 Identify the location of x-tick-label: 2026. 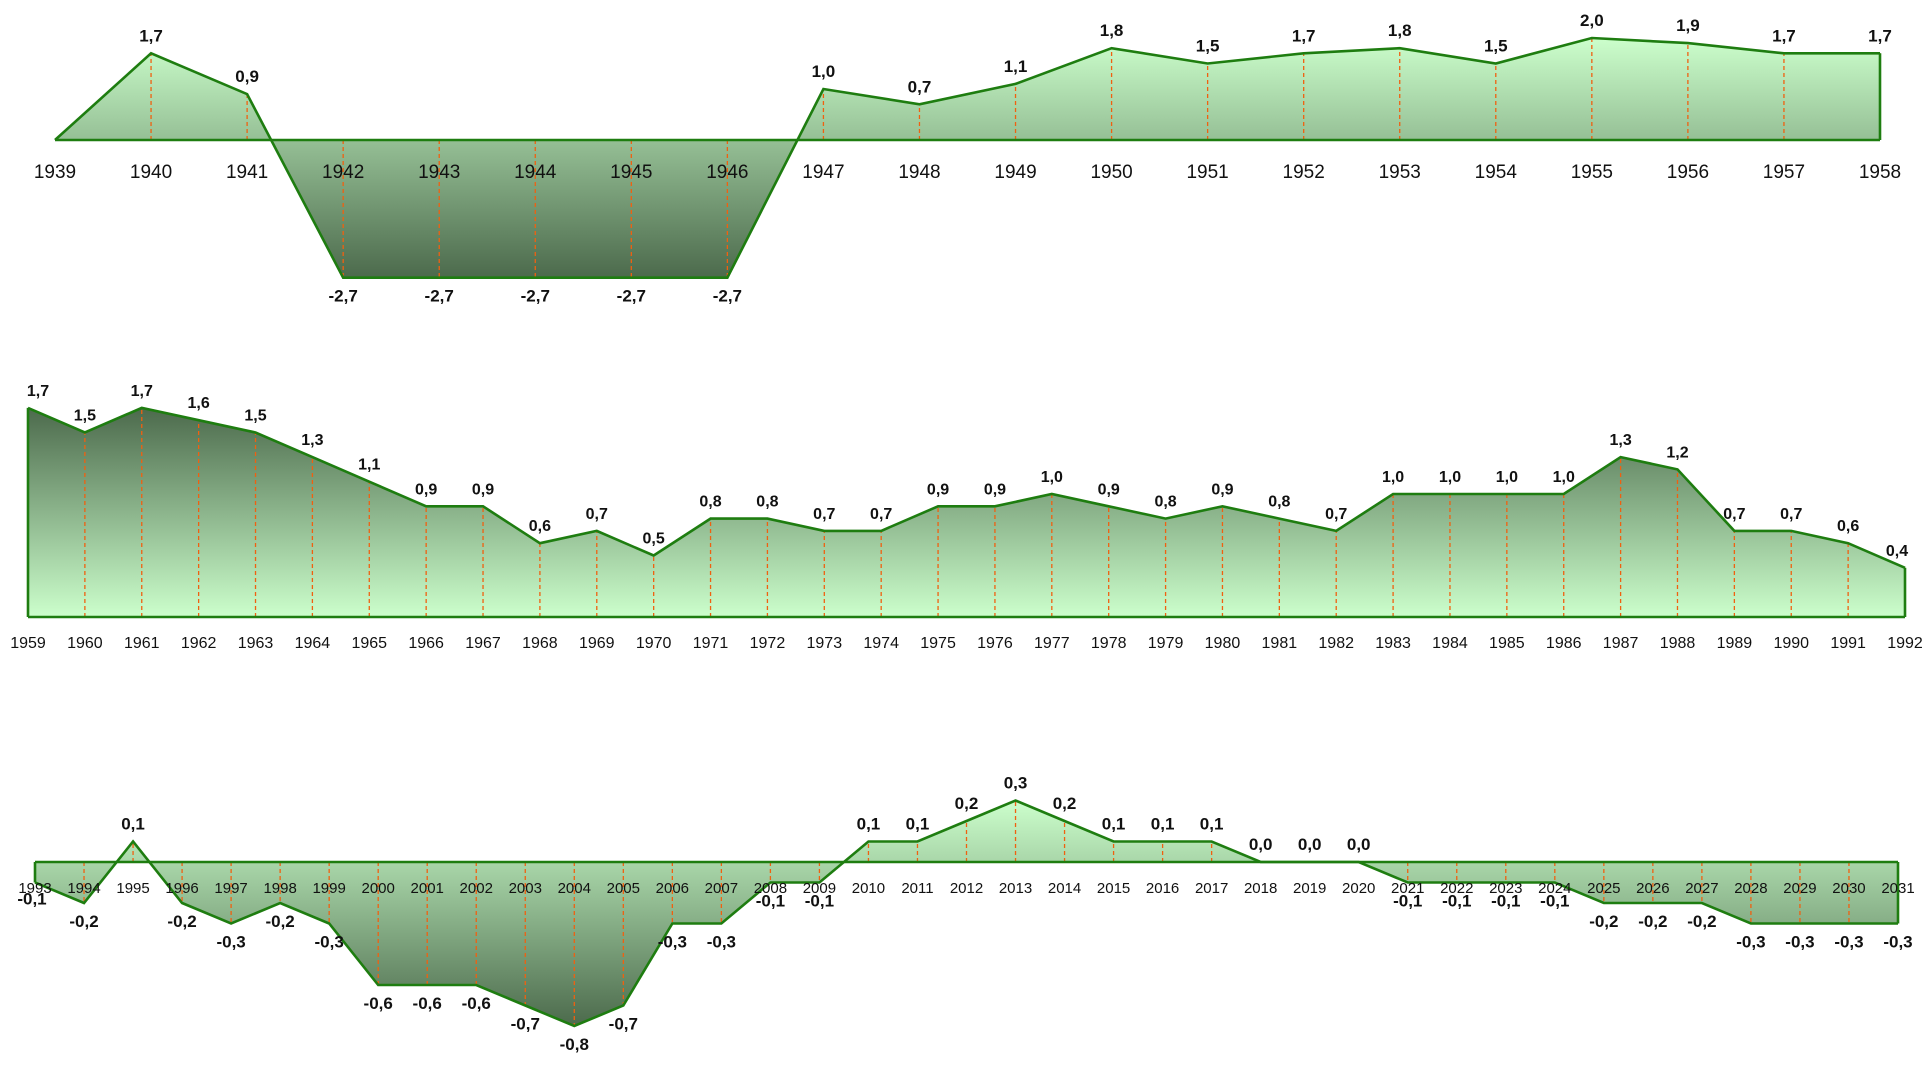
(1652, 888).